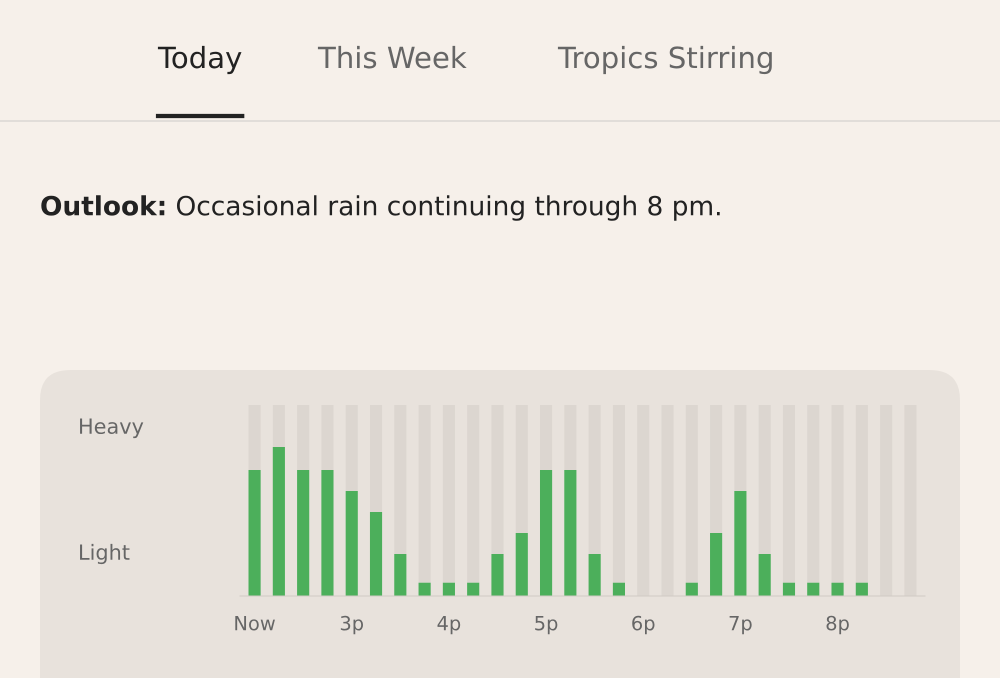  Describe the element at coordinates (392, 57) in the screenshot. I see `text: This Week` at that location.